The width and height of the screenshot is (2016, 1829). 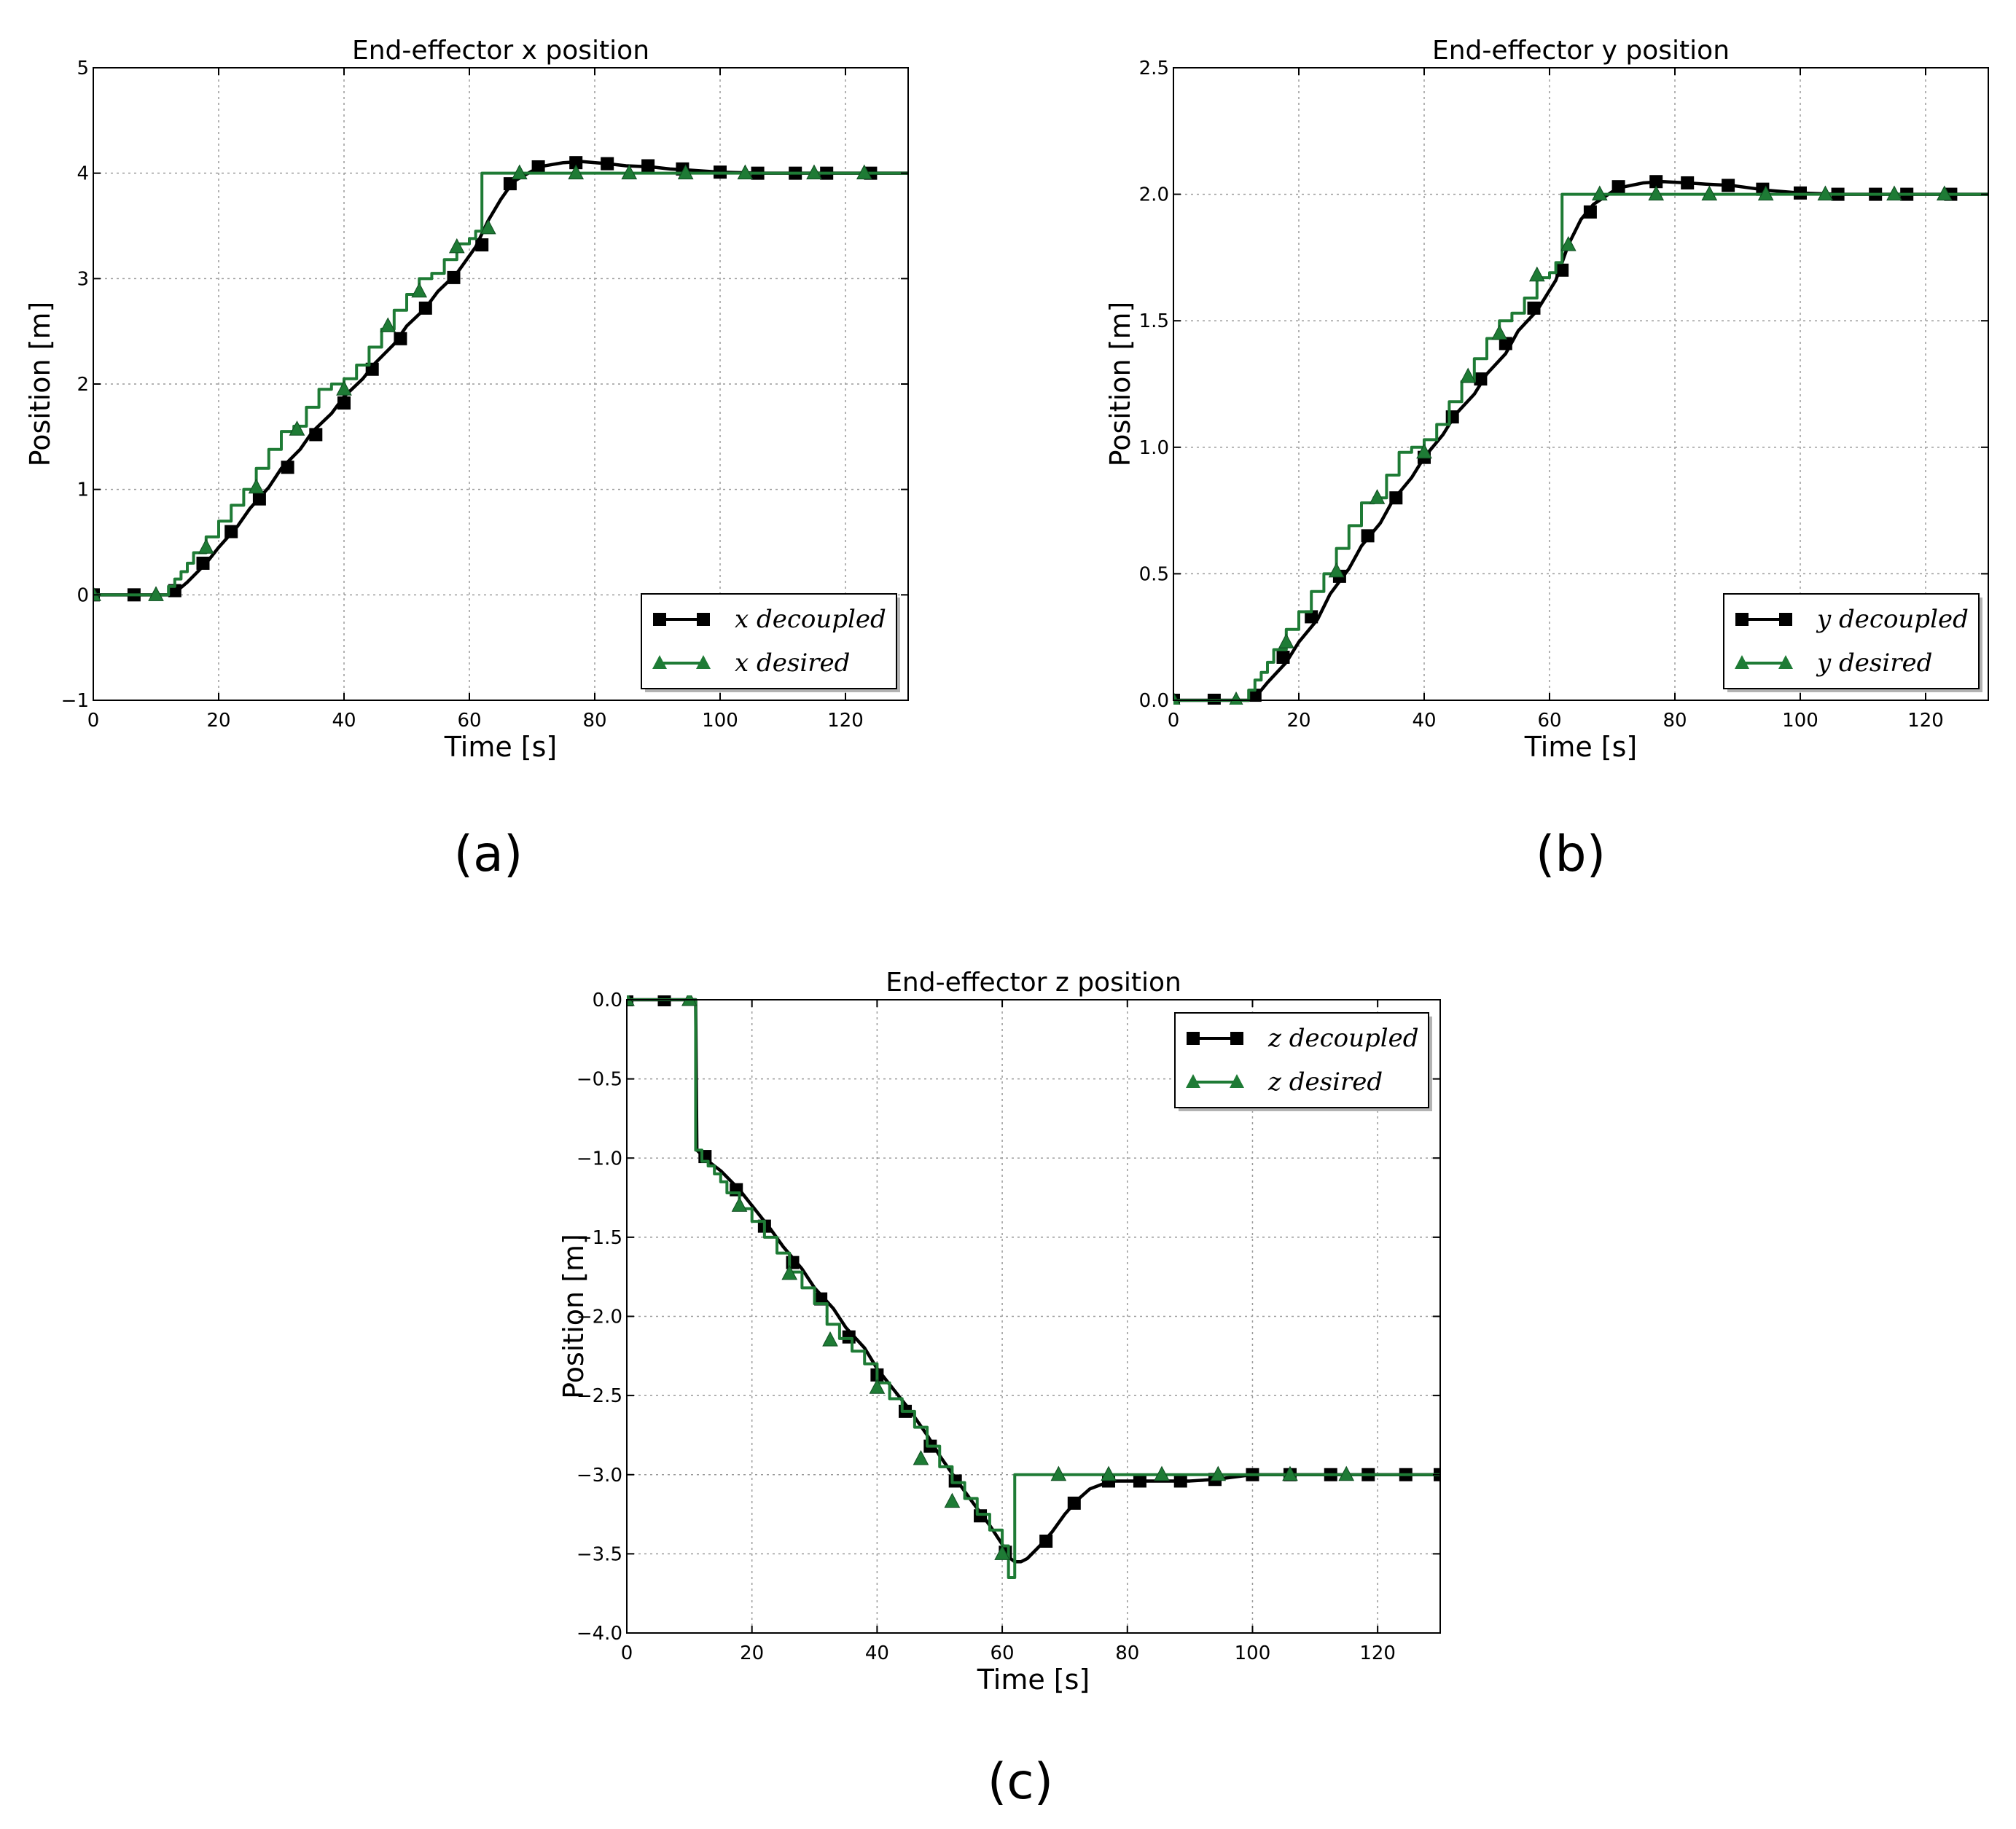 What do you see at coordinates (1893, 619) in the screenshot?
I see `legend-label: y decoupled` at bounding box center [1893, 619].